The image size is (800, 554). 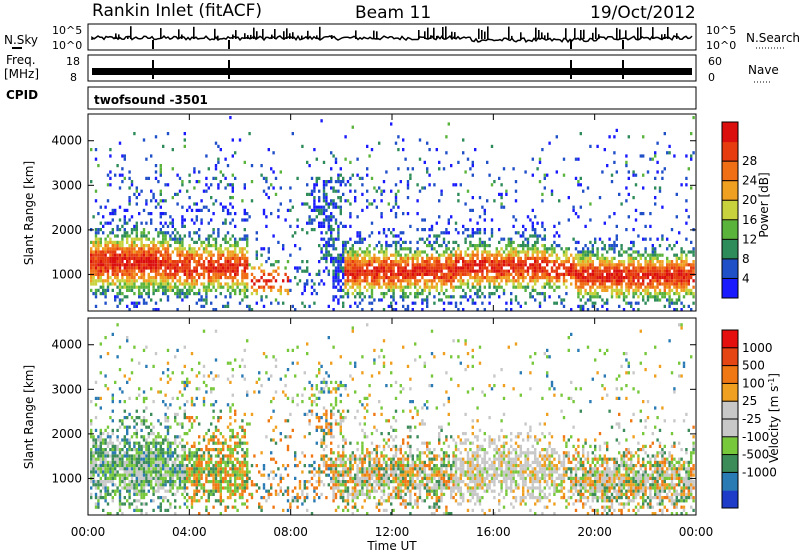 I want to click on nave-label: Nave, so click(x=763, y=70).